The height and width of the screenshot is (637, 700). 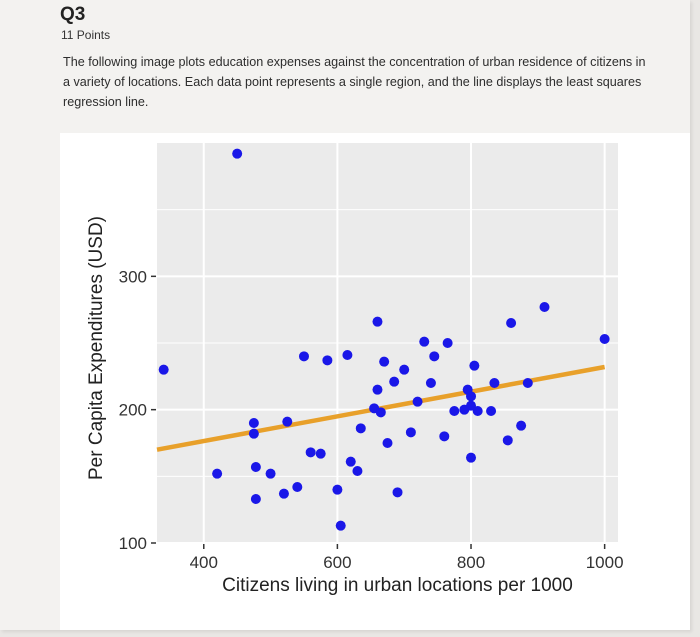 I want to click on x-tick-label: 400, so click(x=204, y=562).